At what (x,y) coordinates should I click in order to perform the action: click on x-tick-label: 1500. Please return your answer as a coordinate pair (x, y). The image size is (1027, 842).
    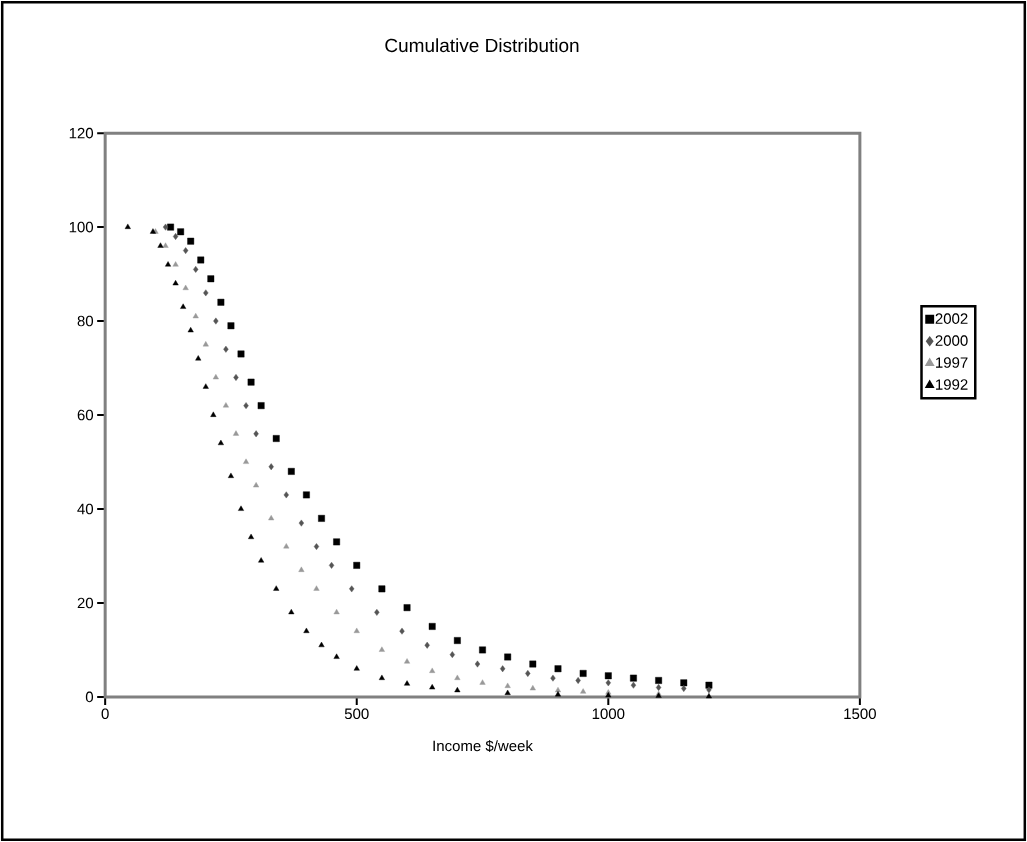
    Looking at the image, I should click on (860, 714).